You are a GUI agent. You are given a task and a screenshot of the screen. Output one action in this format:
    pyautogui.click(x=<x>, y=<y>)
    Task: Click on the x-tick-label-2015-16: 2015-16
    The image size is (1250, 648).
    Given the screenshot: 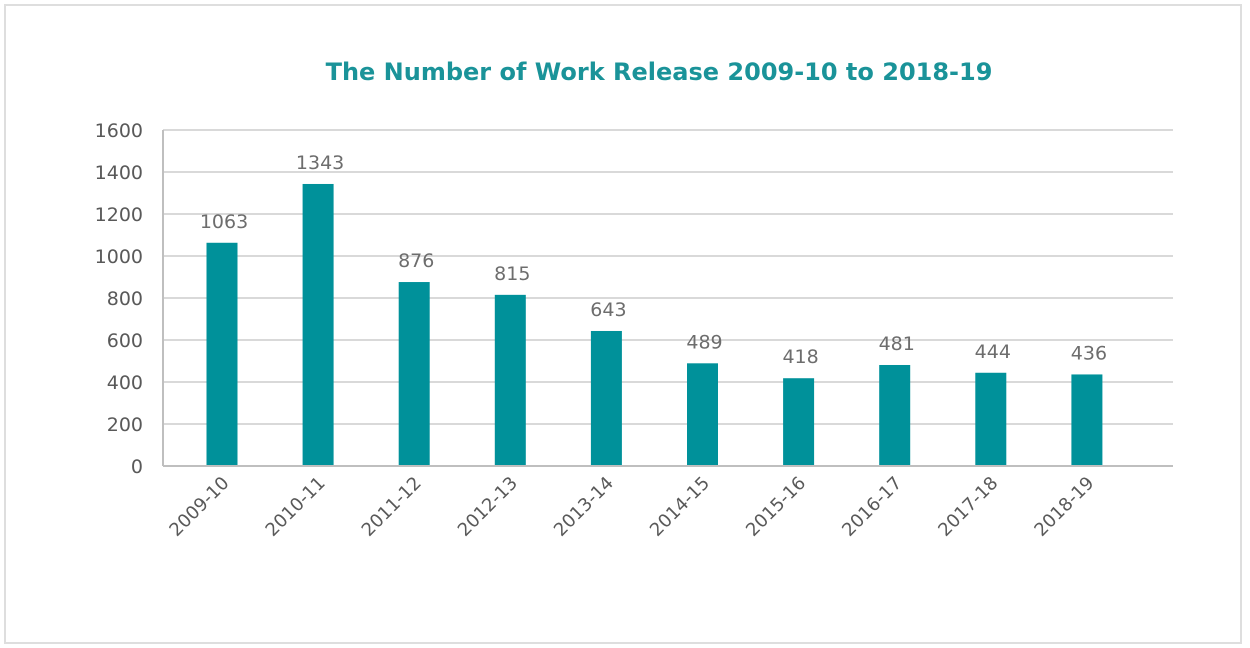 What is the action you would take?
    pyautogui.click(x=776, y=507)
    